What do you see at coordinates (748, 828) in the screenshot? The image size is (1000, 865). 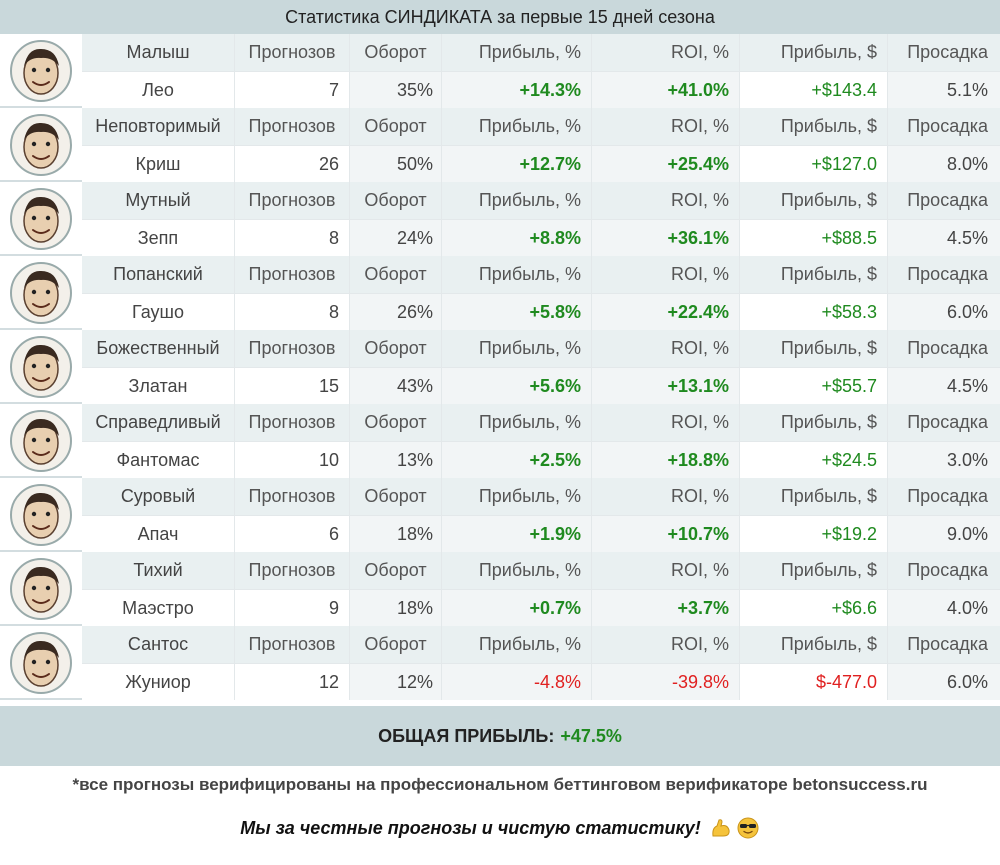 I see `sunglasses-smiley-icon` at bounding box center [748, 828].